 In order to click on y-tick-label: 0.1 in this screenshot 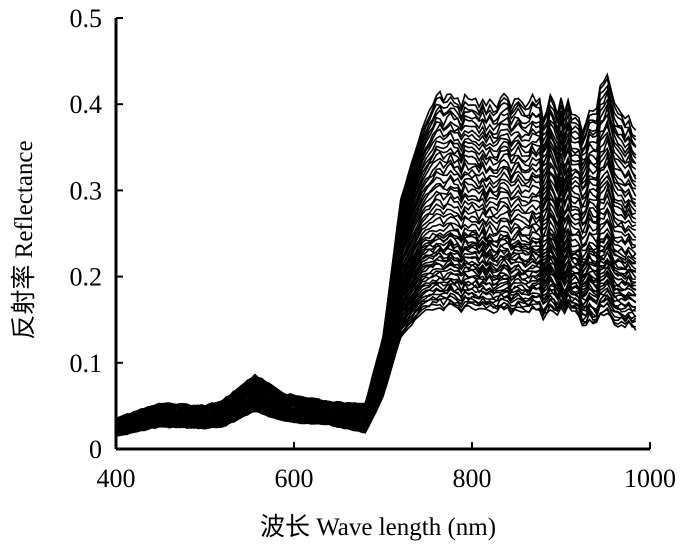, I will do `click(86, 363)`.